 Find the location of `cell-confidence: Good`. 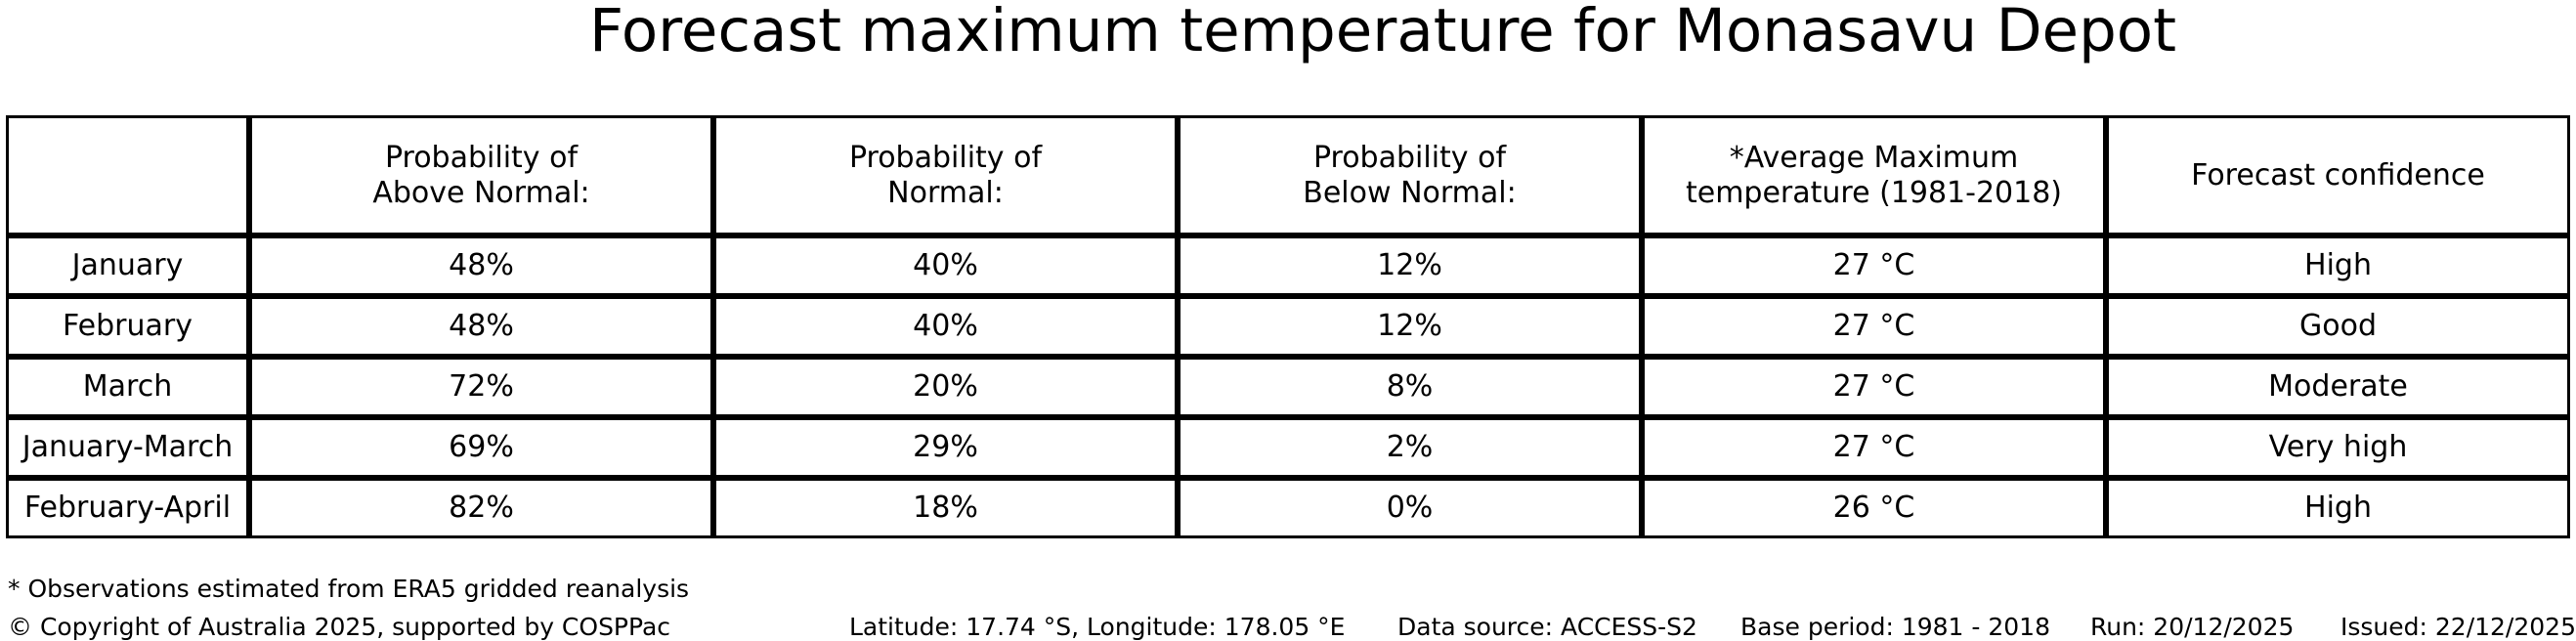

cell-confidence: Good is located at coordinates (2338, 326).